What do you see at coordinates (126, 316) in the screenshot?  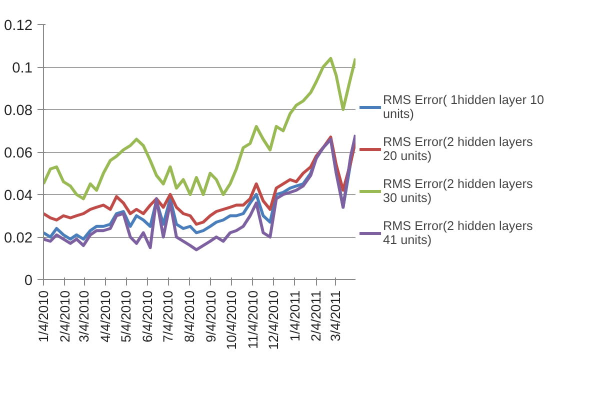 I see `x-tick-label: 5/4/2010` at bounding box center [126, 316].